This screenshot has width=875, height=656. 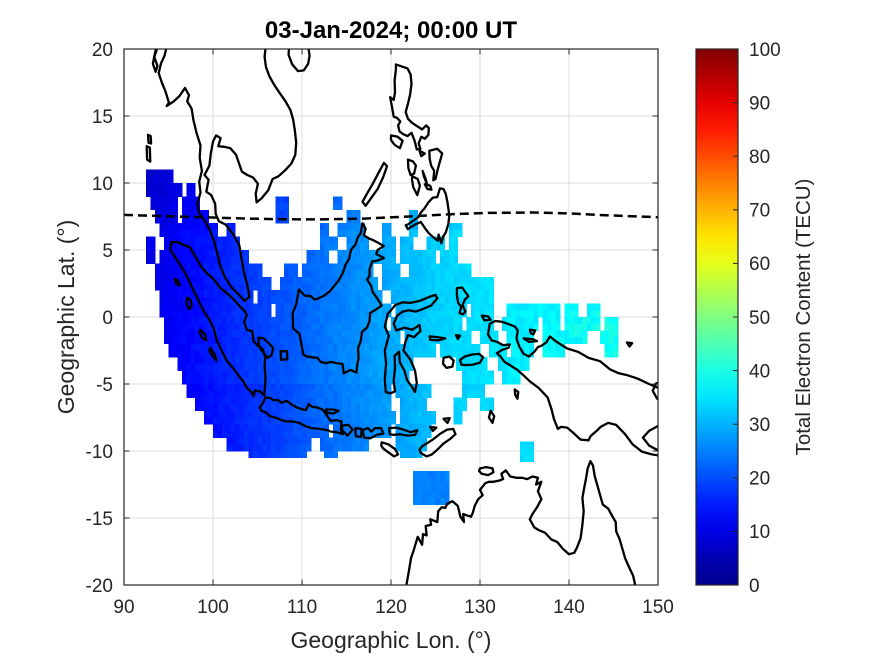 What do you see at coordinates (102, 117) in the screenshot?
I see `svg-text: 15` at bounding box center [102, 117].